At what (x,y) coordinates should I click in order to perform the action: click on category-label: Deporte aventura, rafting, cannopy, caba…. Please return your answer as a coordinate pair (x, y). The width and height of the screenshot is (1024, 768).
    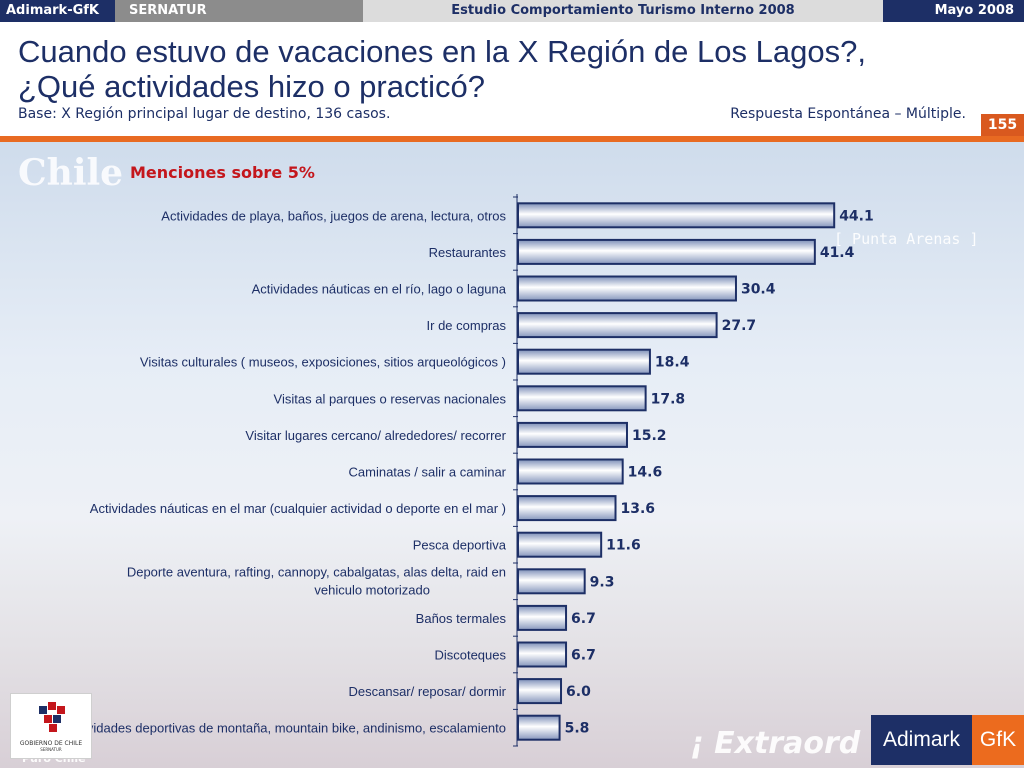
    Looking at the image, I should click on (316, 580).